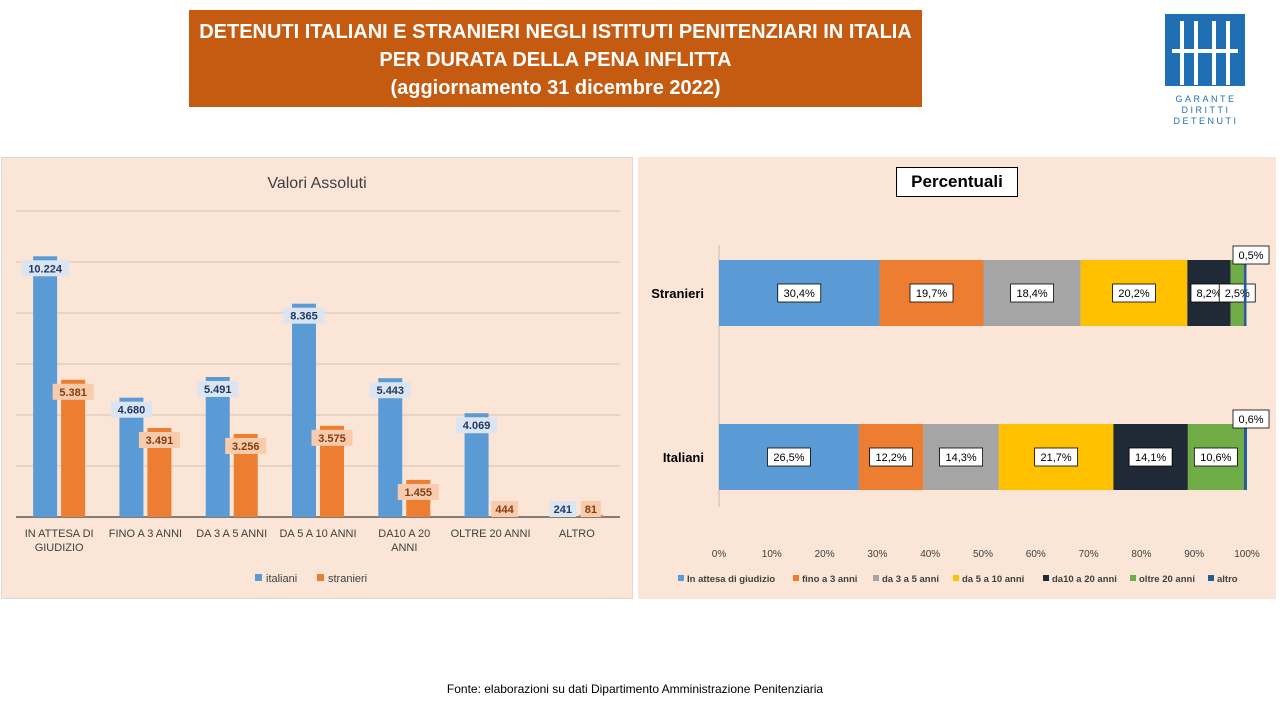  What do you see at coordinates (1084, 579) in the screenshot?
I see `legend-label: da10 a 20 anni` at bounding box center [1084, 579].